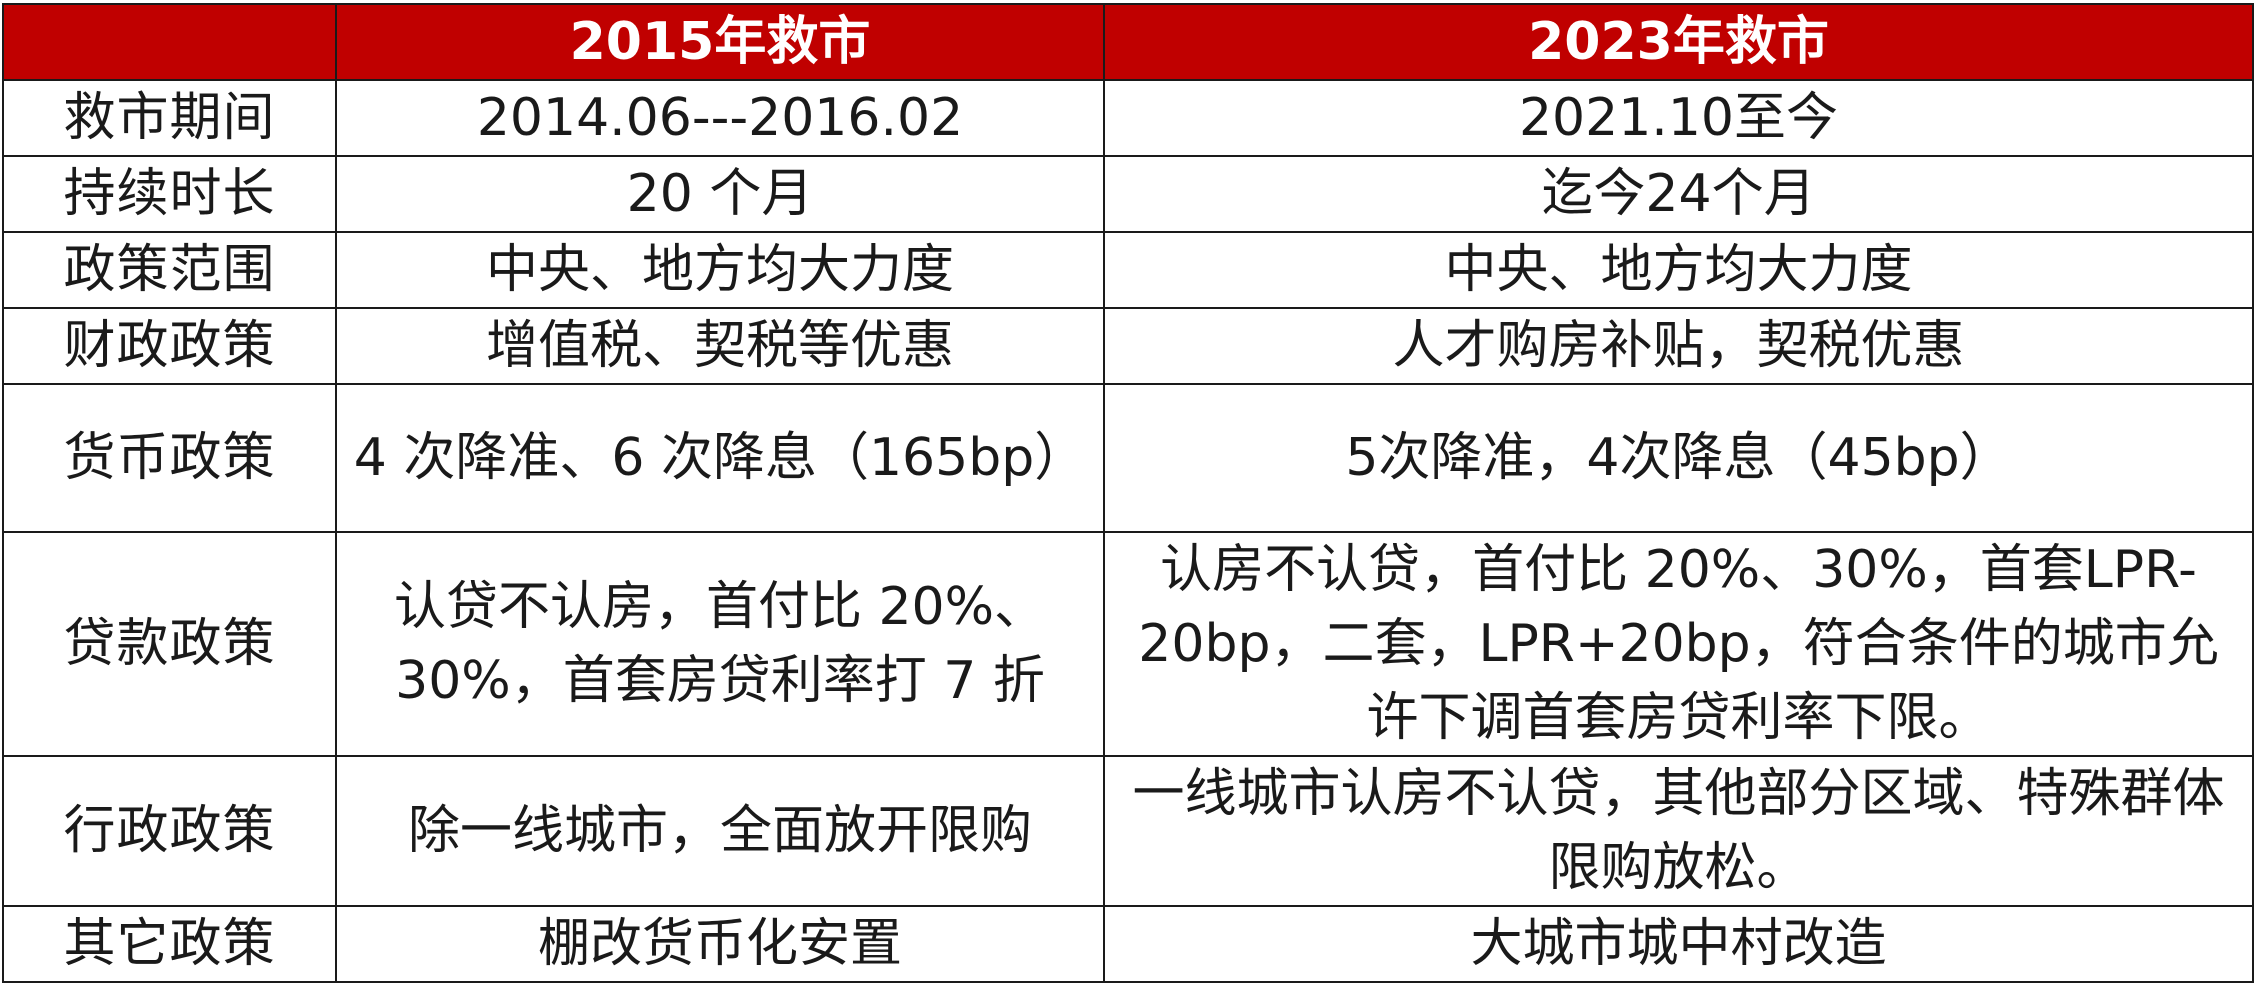 The height and width of the screenshot is (983, 2256). Describe the element at coordinates (720, 42) in the screenshot. I see `header-2015-rescue: 2015年救市` at that location.